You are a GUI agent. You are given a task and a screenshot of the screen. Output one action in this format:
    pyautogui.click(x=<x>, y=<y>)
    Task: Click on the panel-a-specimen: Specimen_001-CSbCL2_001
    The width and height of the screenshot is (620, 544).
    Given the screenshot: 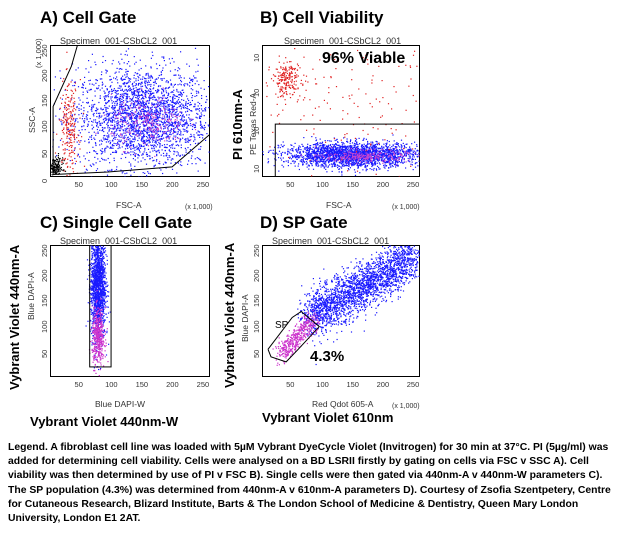 What is the action you would take?
    pyautogui.click(x=119, y=41)
    